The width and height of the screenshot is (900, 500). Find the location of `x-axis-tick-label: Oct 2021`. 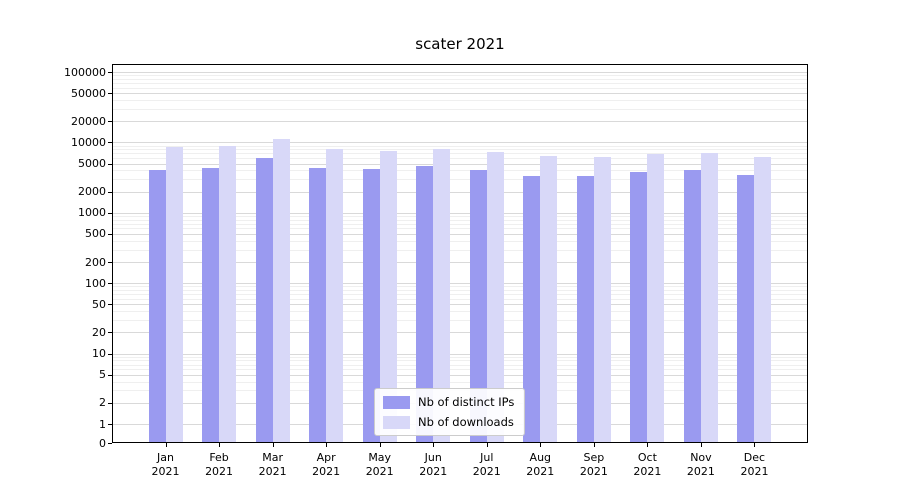

x-axis-tick-label: Oct 2021 is located at coordinates (647, 465).